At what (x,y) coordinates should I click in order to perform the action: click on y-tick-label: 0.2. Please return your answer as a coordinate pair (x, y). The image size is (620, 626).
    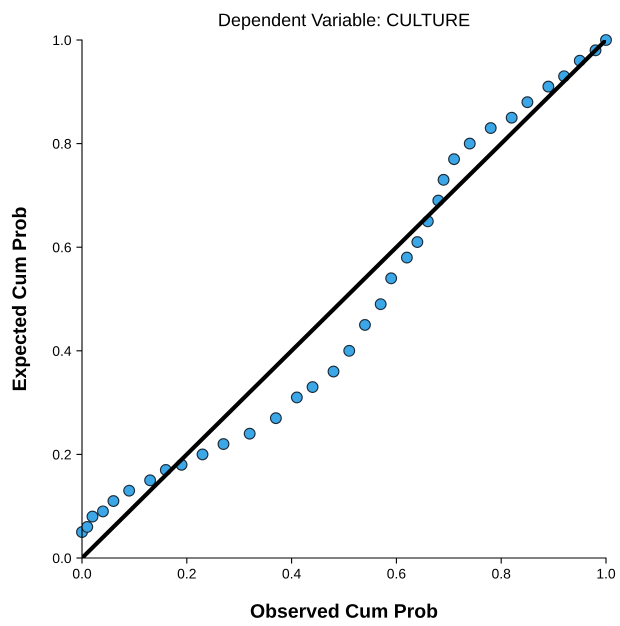
    Looking at the image, I should click on (61, 455).